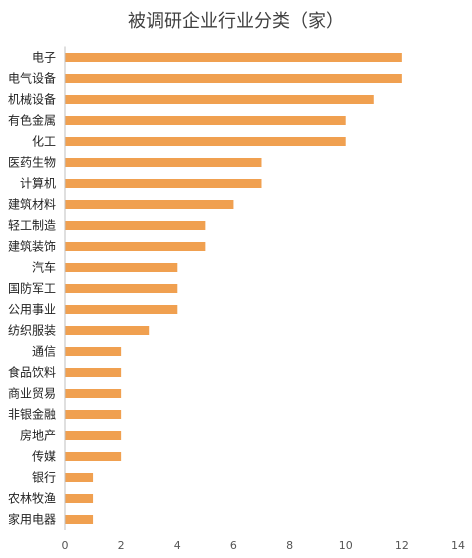 This screenshot has width=472, height=558. Describe the element at coordinates (32, 99) in the screenshot. I see `category-label-2: 机械设备` at that location.